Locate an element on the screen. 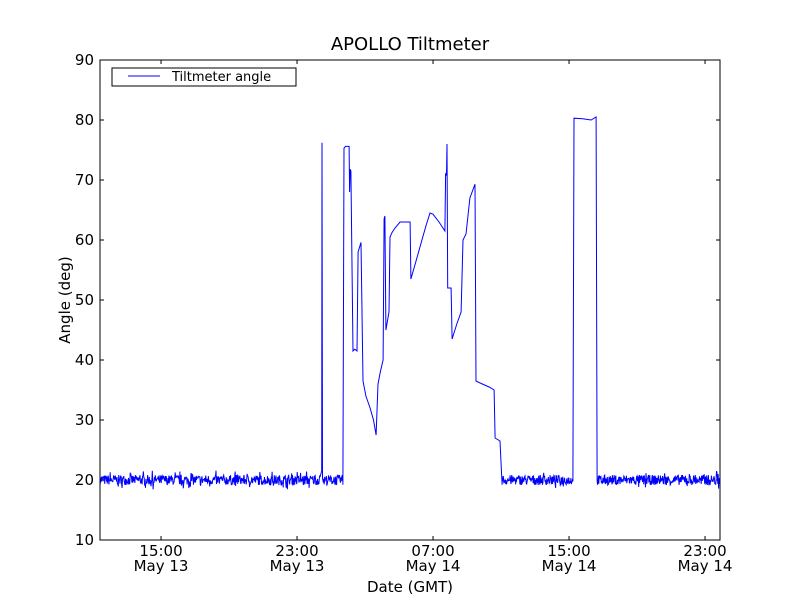 The width and height of the screenshot is (800, 604). y-tick-label: 60 is located at coordinates (84, 240).